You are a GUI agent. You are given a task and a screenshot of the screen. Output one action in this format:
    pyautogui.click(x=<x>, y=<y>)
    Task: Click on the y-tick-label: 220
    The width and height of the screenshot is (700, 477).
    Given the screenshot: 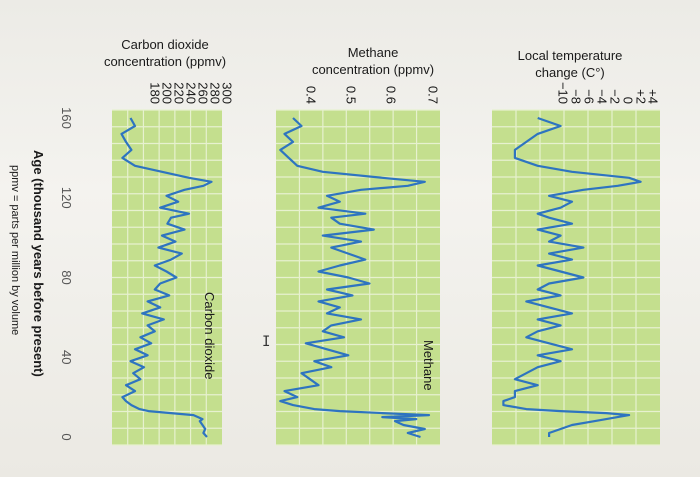 What is the action you would take?
    pyautogui.click(x=179, y=93)
    